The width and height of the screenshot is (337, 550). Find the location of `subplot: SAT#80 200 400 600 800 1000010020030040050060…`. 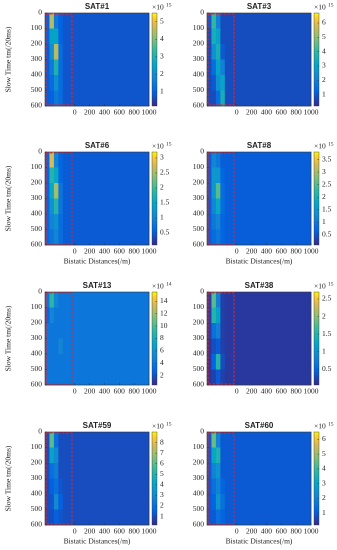

subplot: SAT#80 200 400 600 800 1000010020030040050060… is located at coordinates (263, 203).